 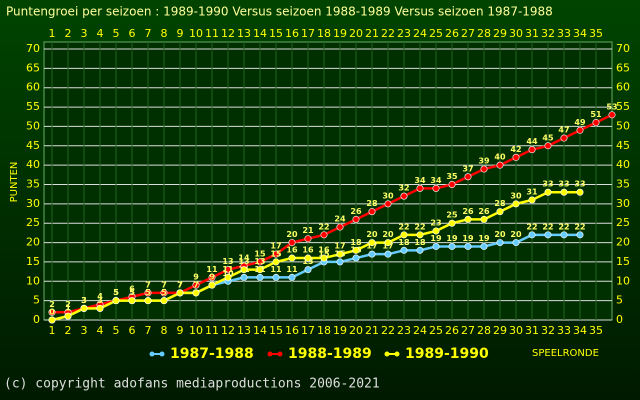 What do you see at coordinates (532, 33) in the screenshot?
I see `x-top-tick-label: 31` at bounding box center [532, 33].